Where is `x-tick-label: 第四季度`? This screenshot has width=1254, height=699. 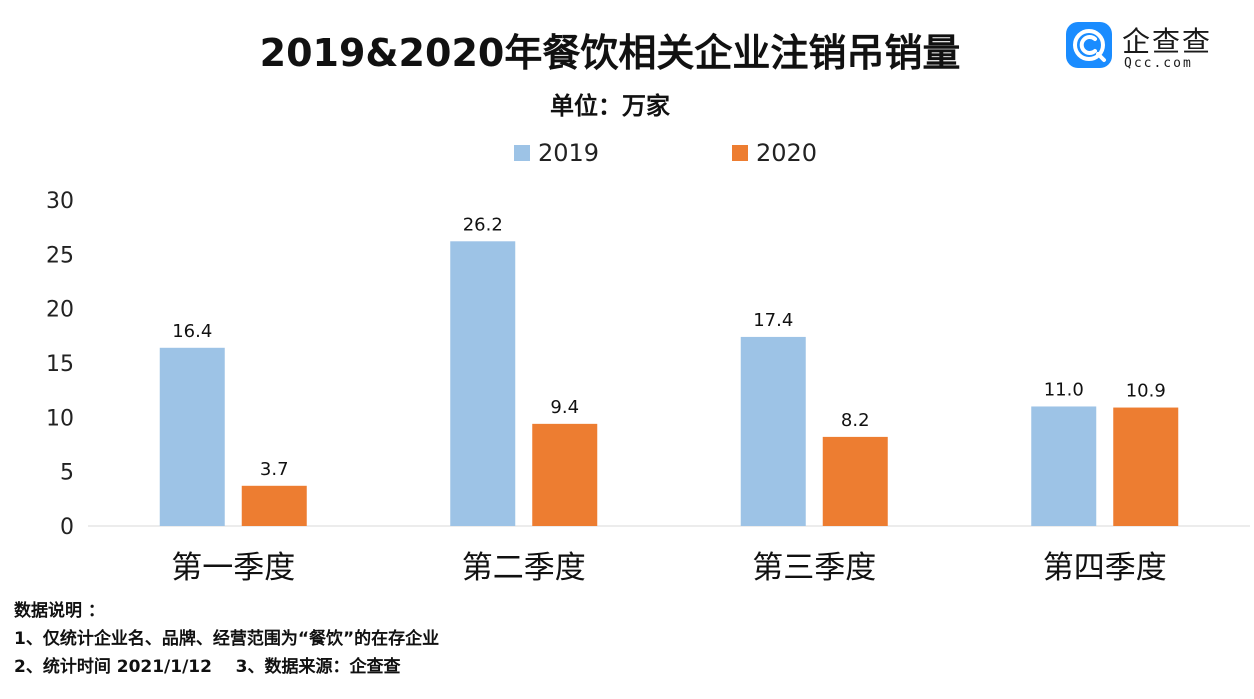
x-tick-label: 第四季度 is located at coordinates (1105, 568).